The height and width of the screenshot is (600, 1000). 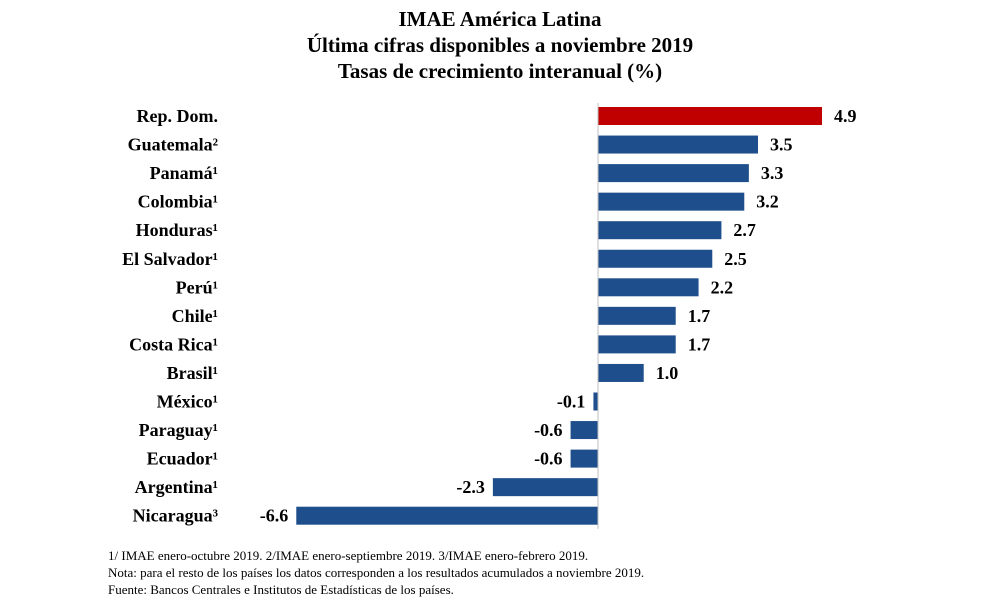 I want to click on category-label: México¹, so click(x=187, y=402).